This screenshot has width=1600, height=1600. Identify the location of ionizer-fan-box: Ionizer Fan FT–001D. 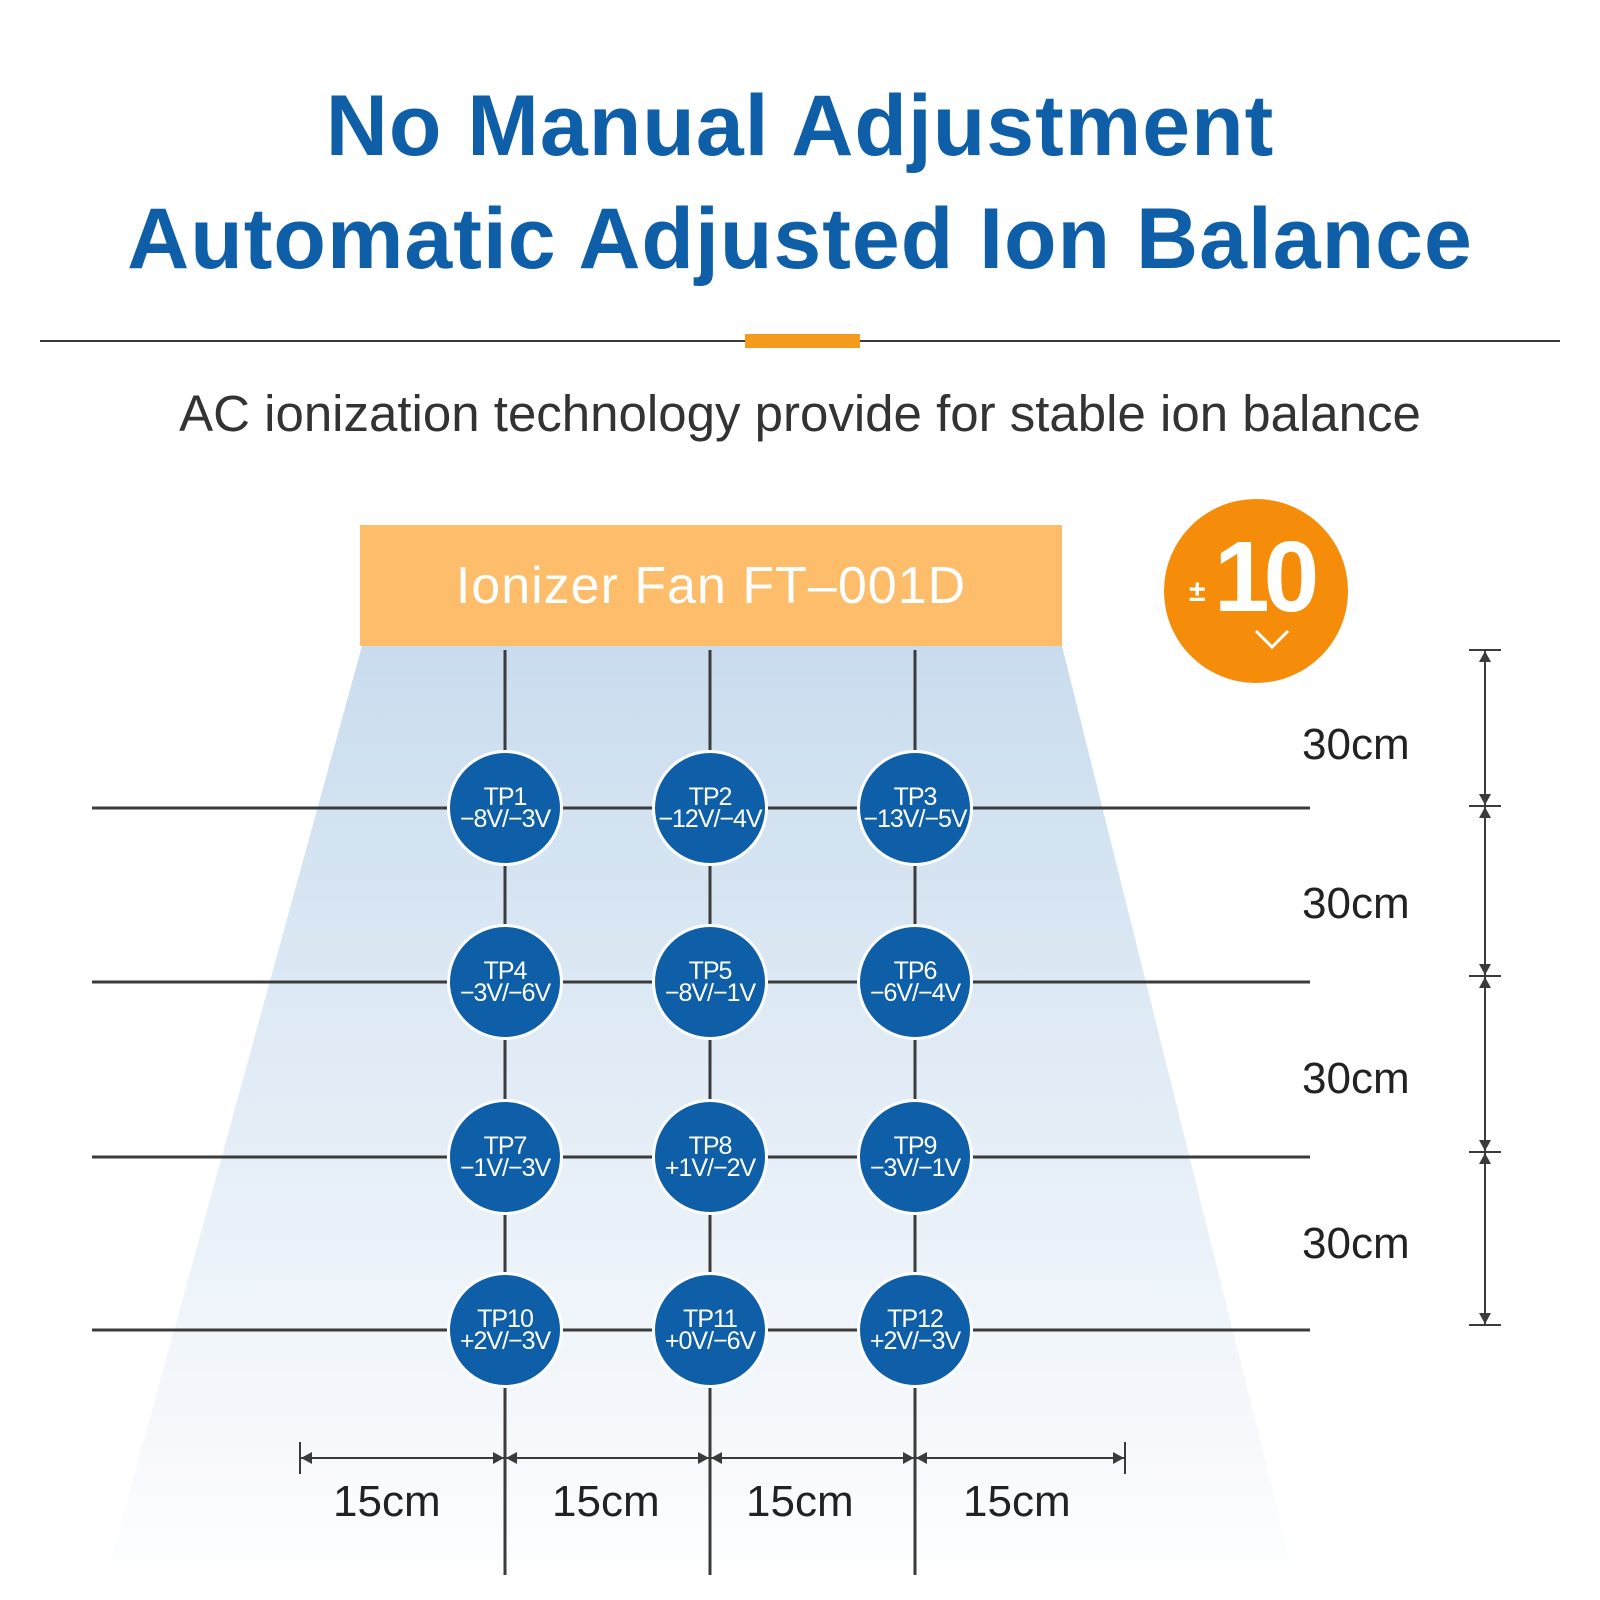
(711, 585).